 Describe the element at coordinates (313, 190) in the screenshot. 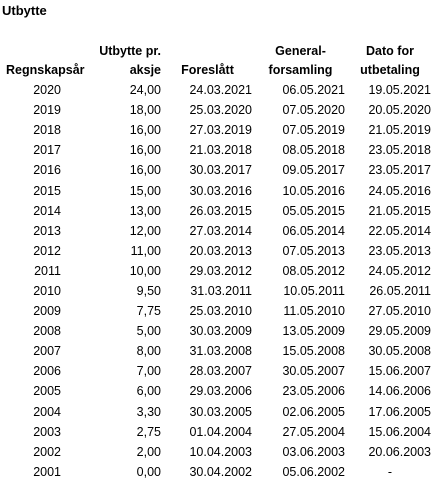

I see `cell-general-meeting-date: 10.05.2016` at that location.